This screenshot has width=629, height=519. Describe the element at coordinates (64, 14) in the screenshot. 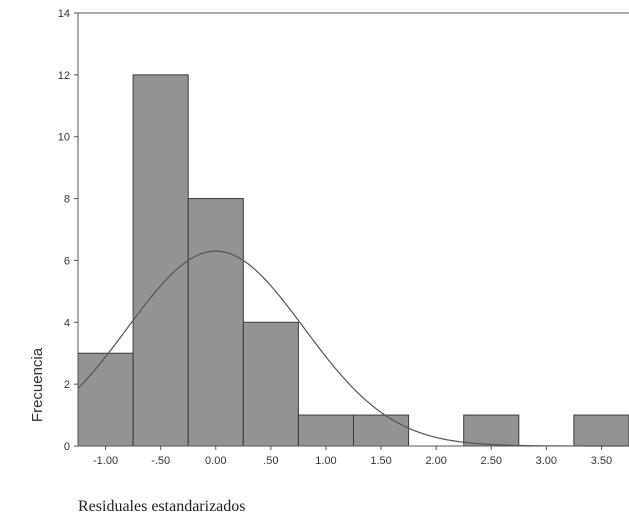

I see `y-tick-label: 14` at that location.